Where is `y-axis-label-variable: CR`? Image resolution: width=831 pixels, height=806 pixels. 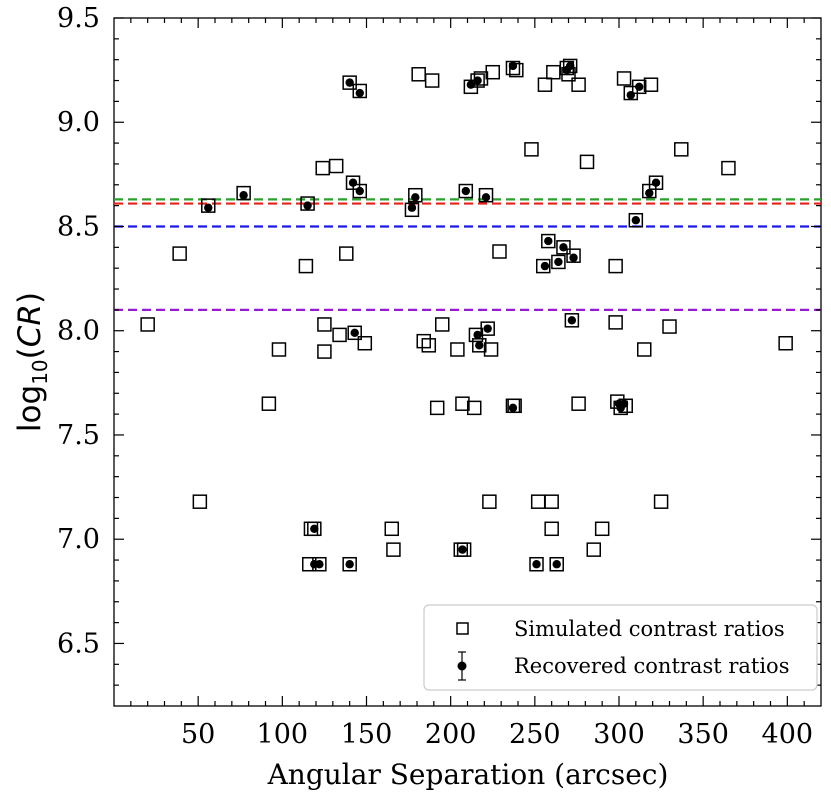
y-axis-label-variable: CR is located at coordinates (30, 325).